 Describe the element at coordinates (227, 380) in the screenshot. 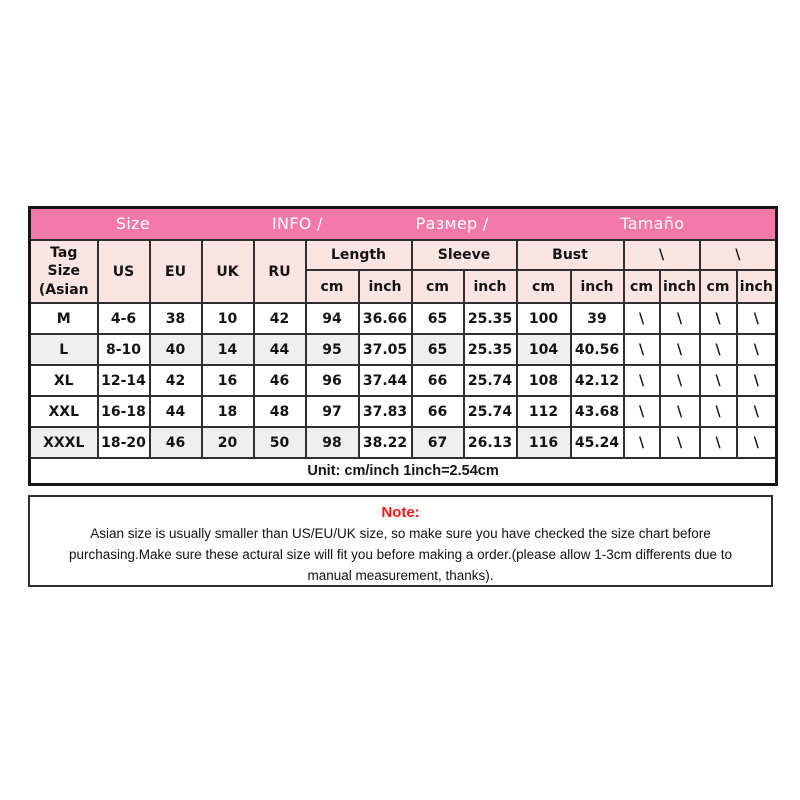

I see `size-value-cell: 16` at that location.